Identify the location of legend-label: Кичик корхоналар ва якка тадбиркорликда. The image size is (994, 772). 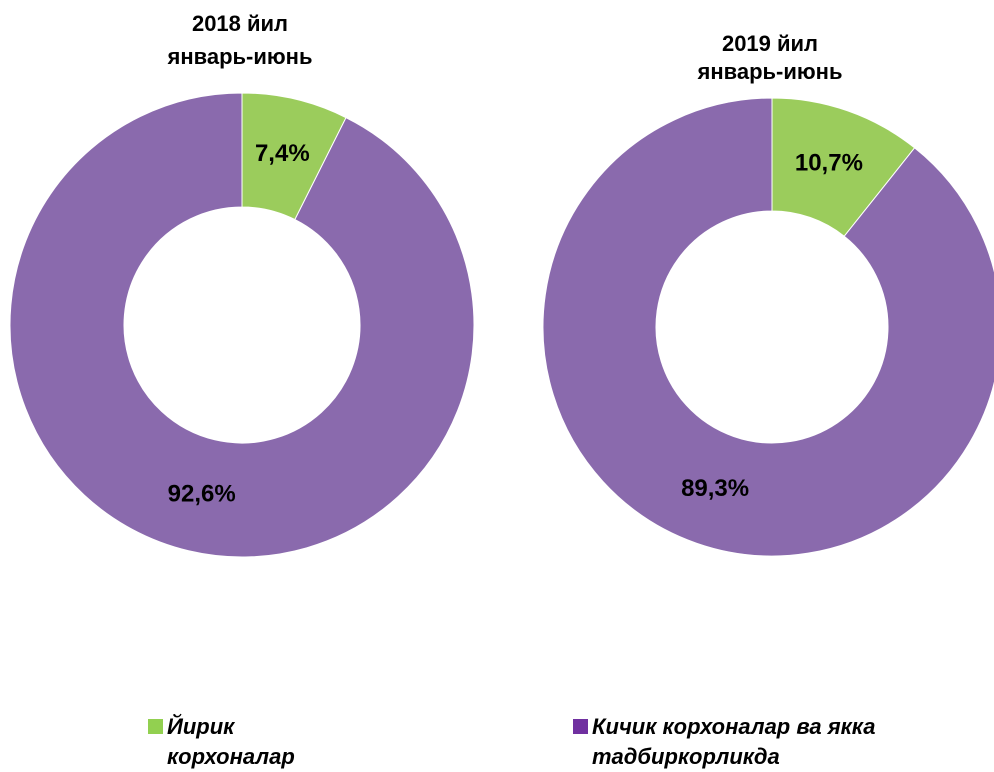
(734, 741).